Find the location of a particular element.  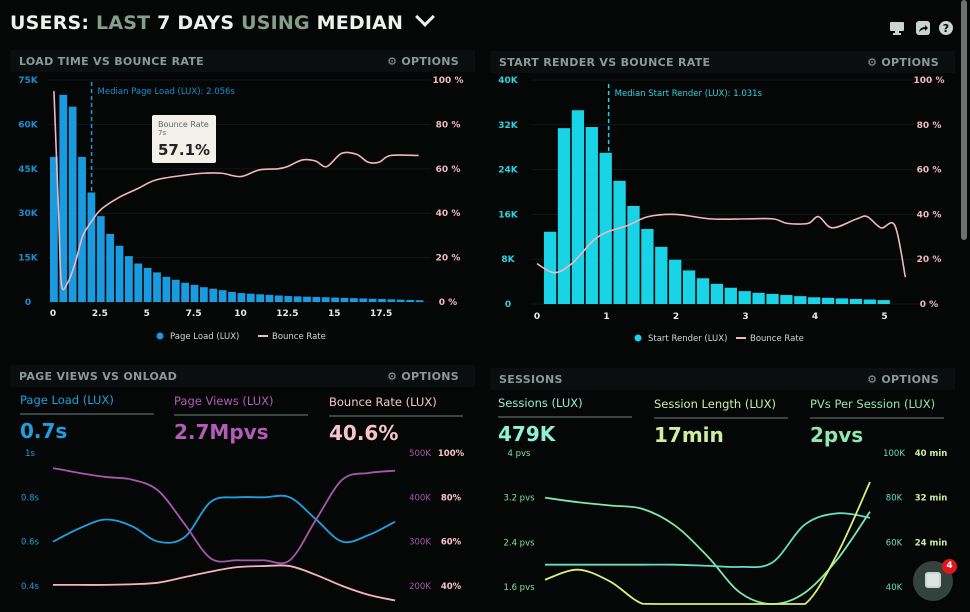

y-left-tick-label: 8K is located at coordinates (508, 260).